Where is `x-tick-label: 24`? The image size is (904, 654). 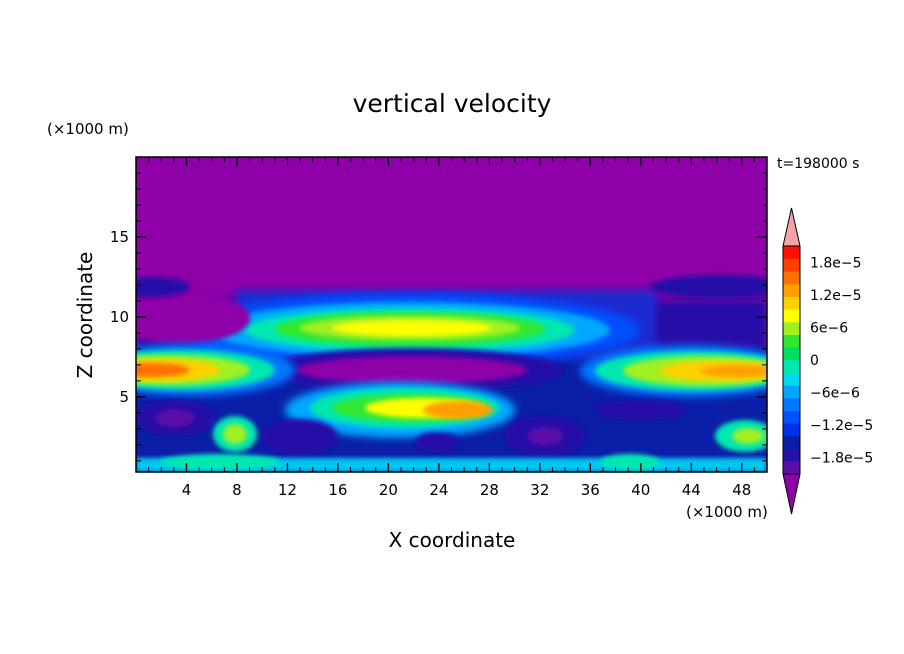 x-tick-label: 24 is located at coordinates (438, 490).